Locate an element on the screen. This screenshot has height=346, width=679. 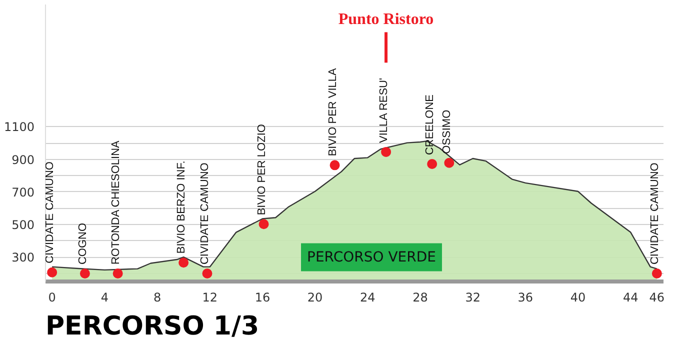
text: PERCORSO 1/3 is located at coordinates (153, 327).